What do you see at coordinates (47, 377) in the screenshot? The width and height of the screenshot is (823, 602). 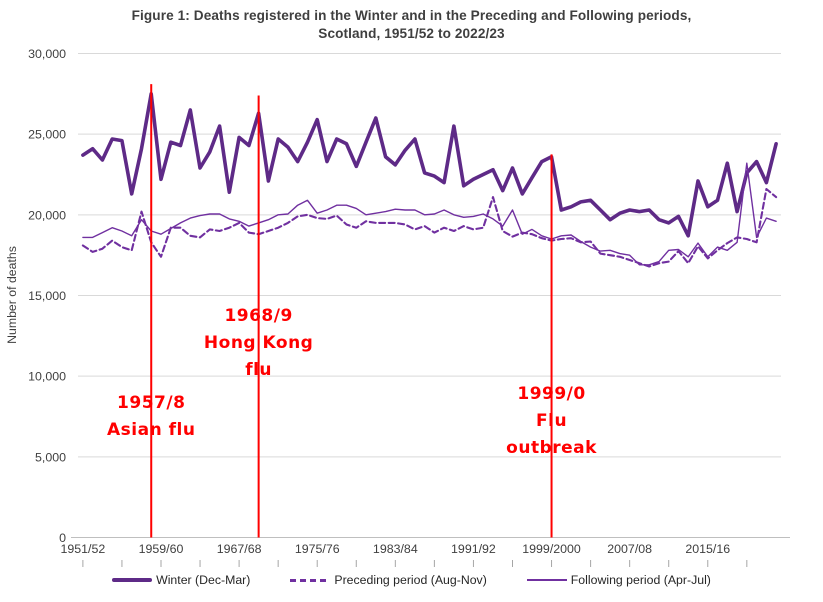 I see `y-tick-label: 10,000` at bounding box center [47, 377].